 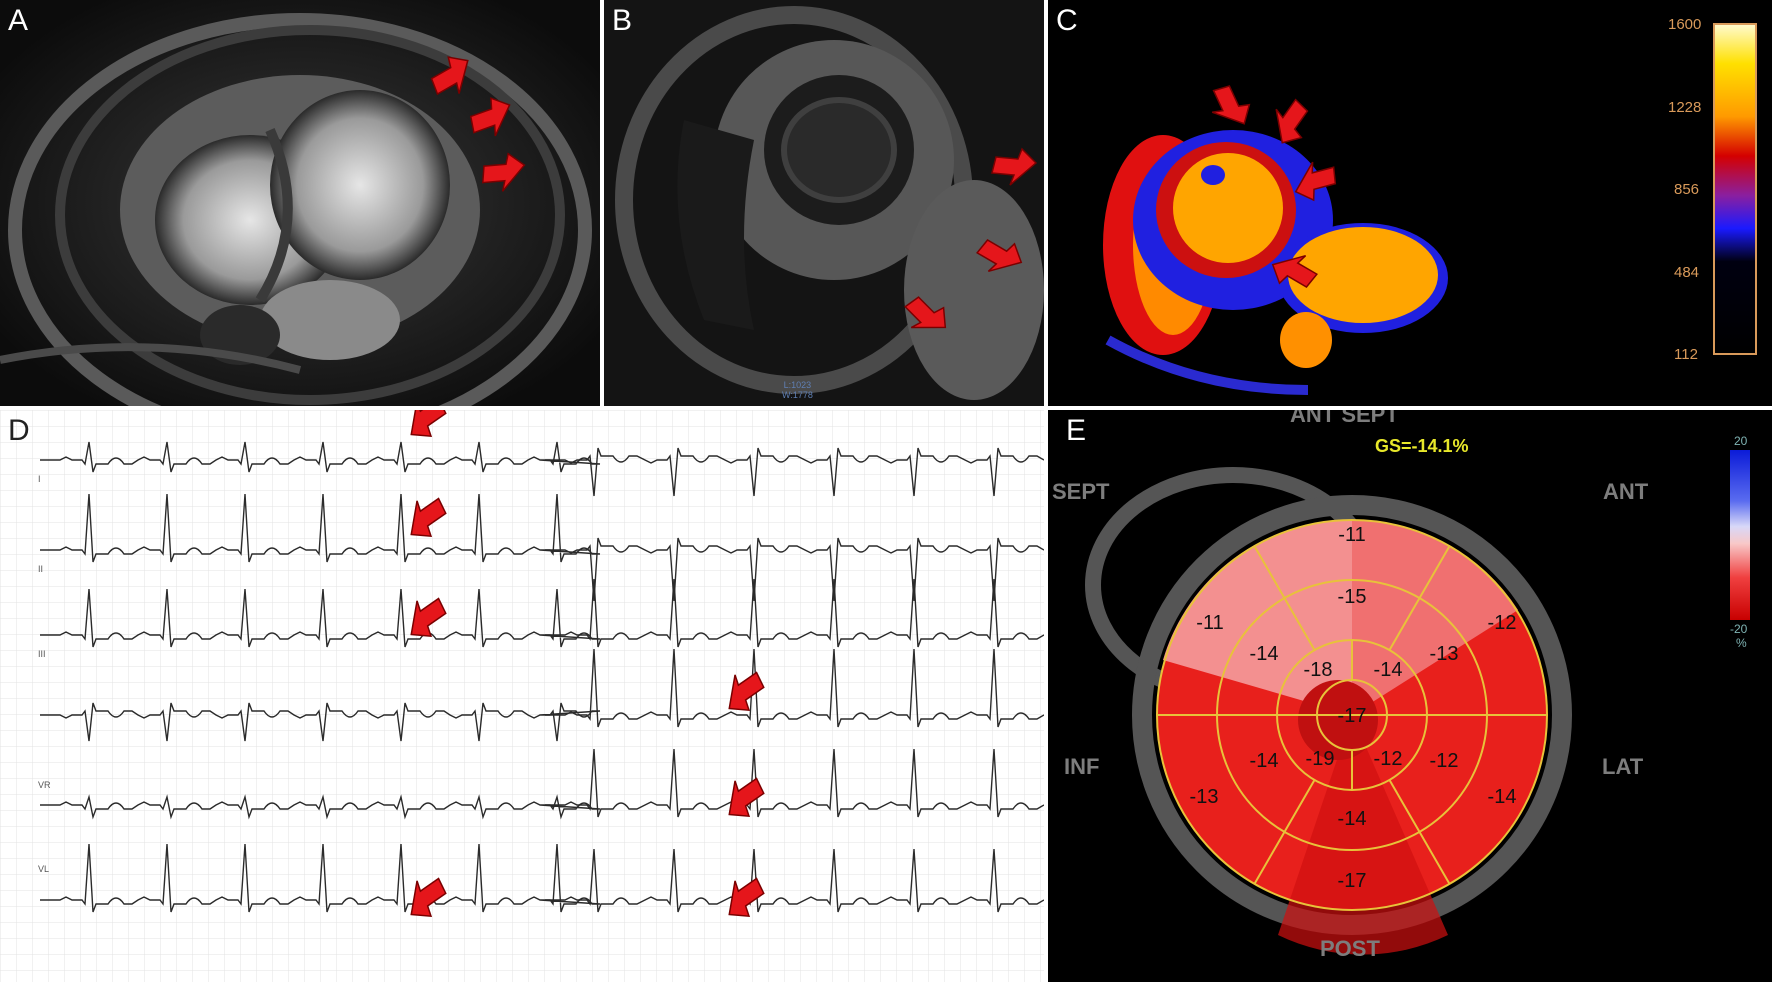 What do you see at coordinates (44, 785) in the screenshot?
I see `lead-label-vr: VR` at bounding box center [44, 785].